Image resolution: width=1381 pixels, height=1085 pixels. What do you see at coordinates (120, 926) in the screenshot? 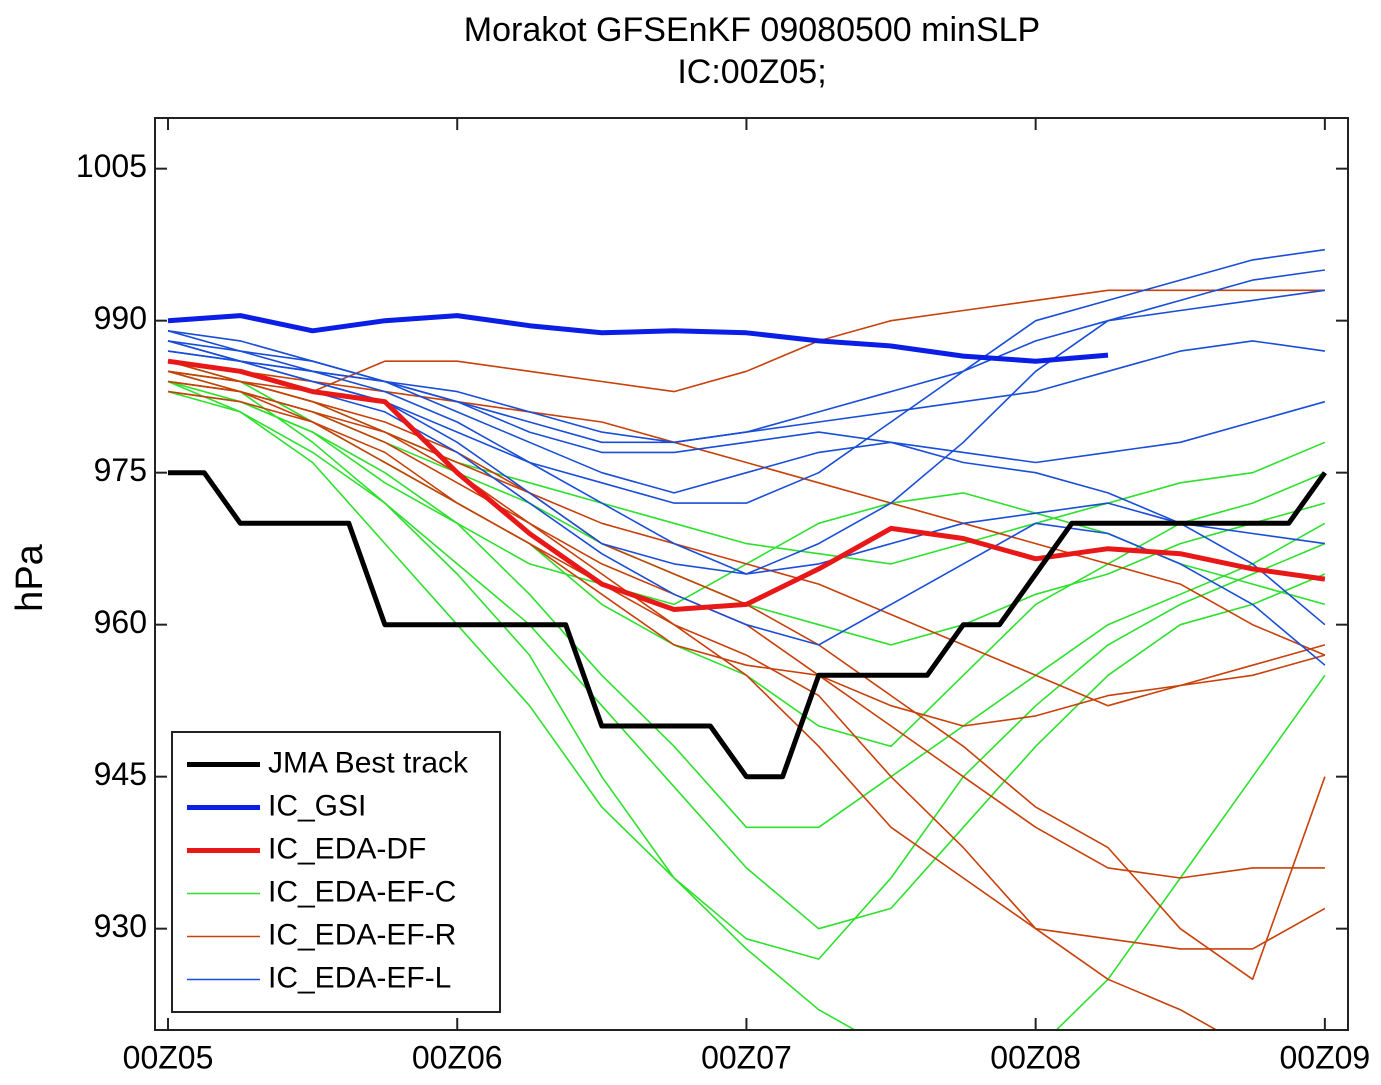
I see `y-tick-label: 930` at bounding box center [120, 926].